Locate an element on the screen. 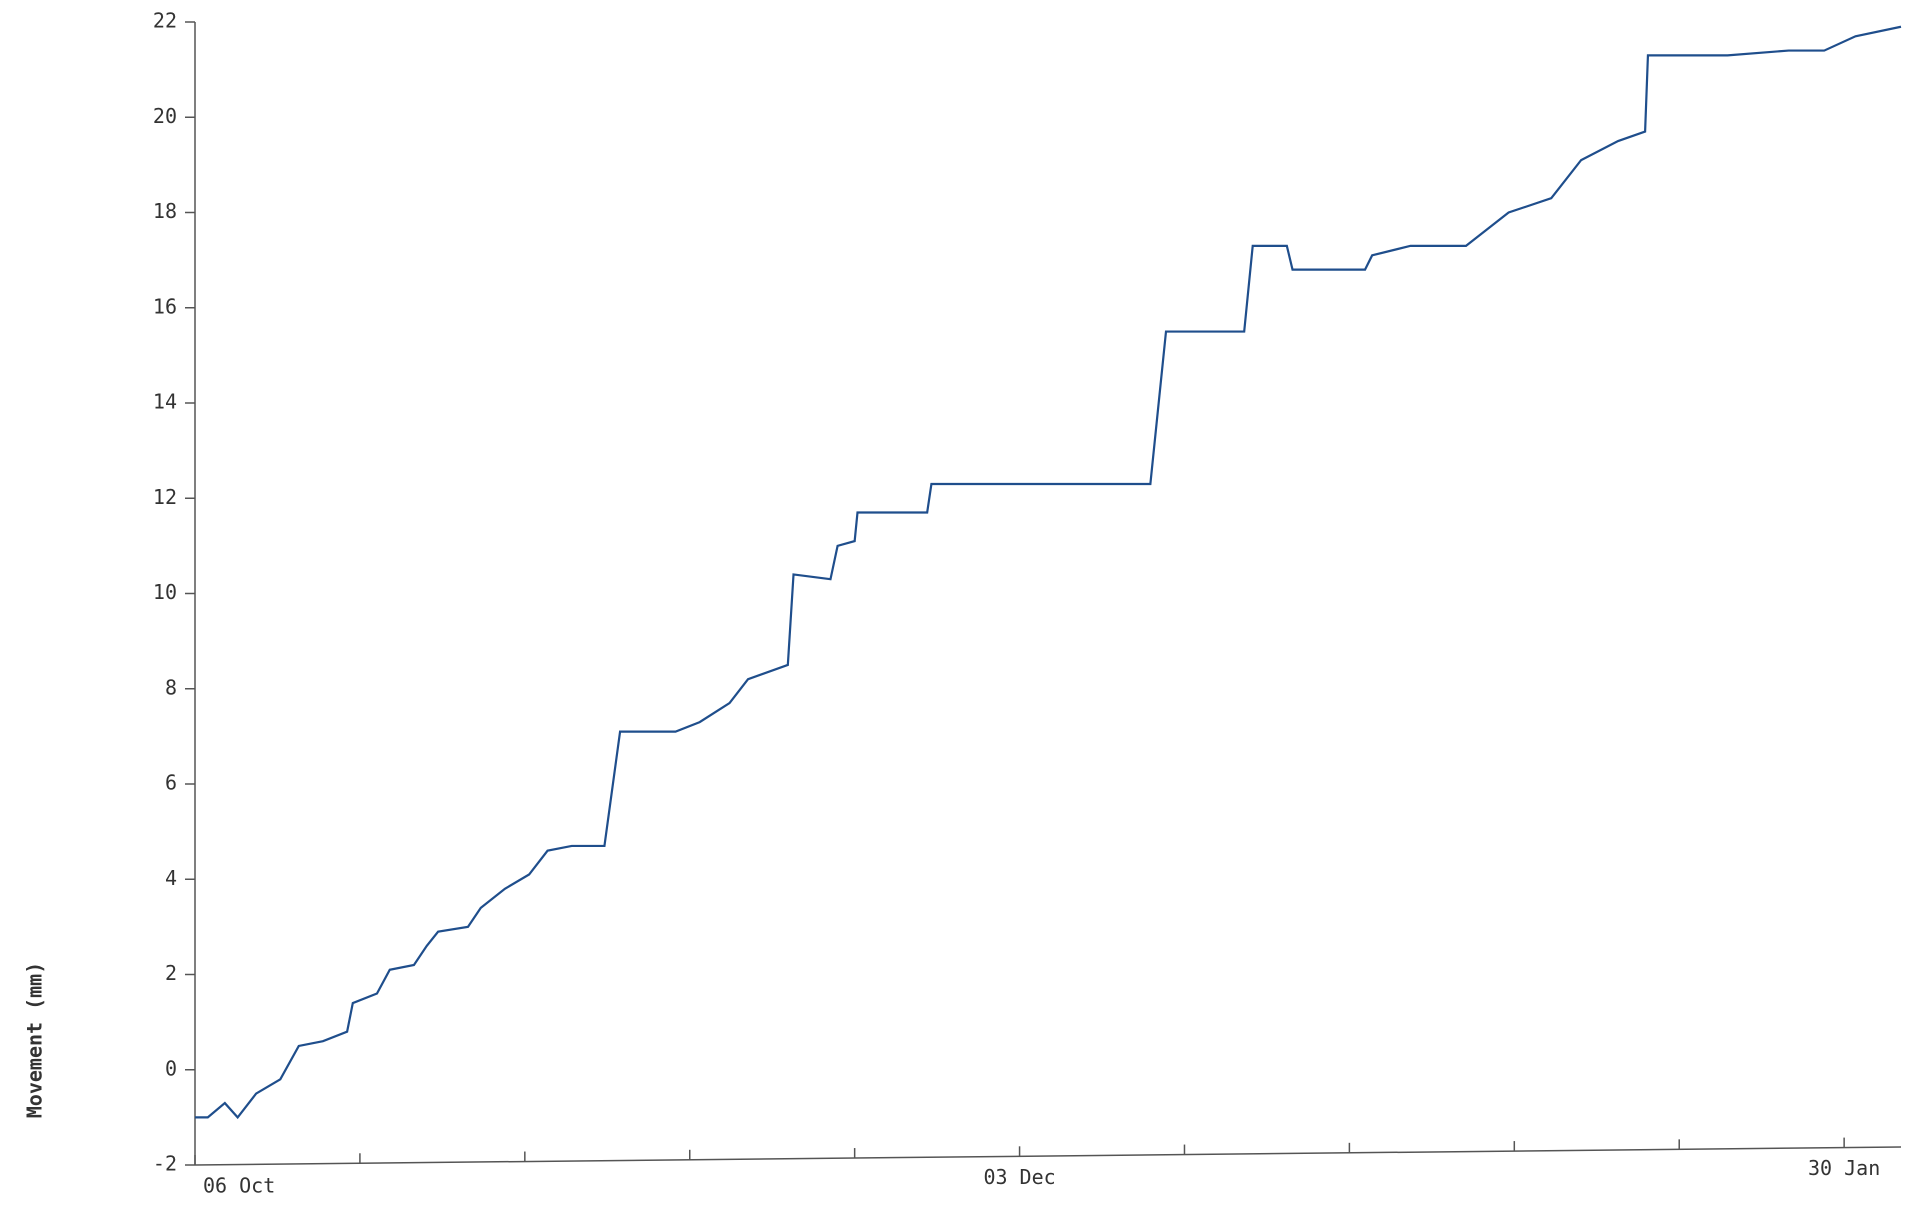  x-tick-label: 03 Dec is located at coordinates (1019, 1177).